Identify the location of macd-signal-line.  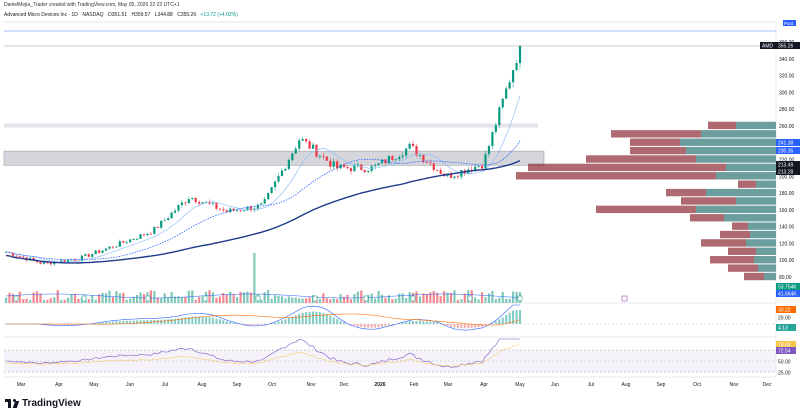
(263, 319).